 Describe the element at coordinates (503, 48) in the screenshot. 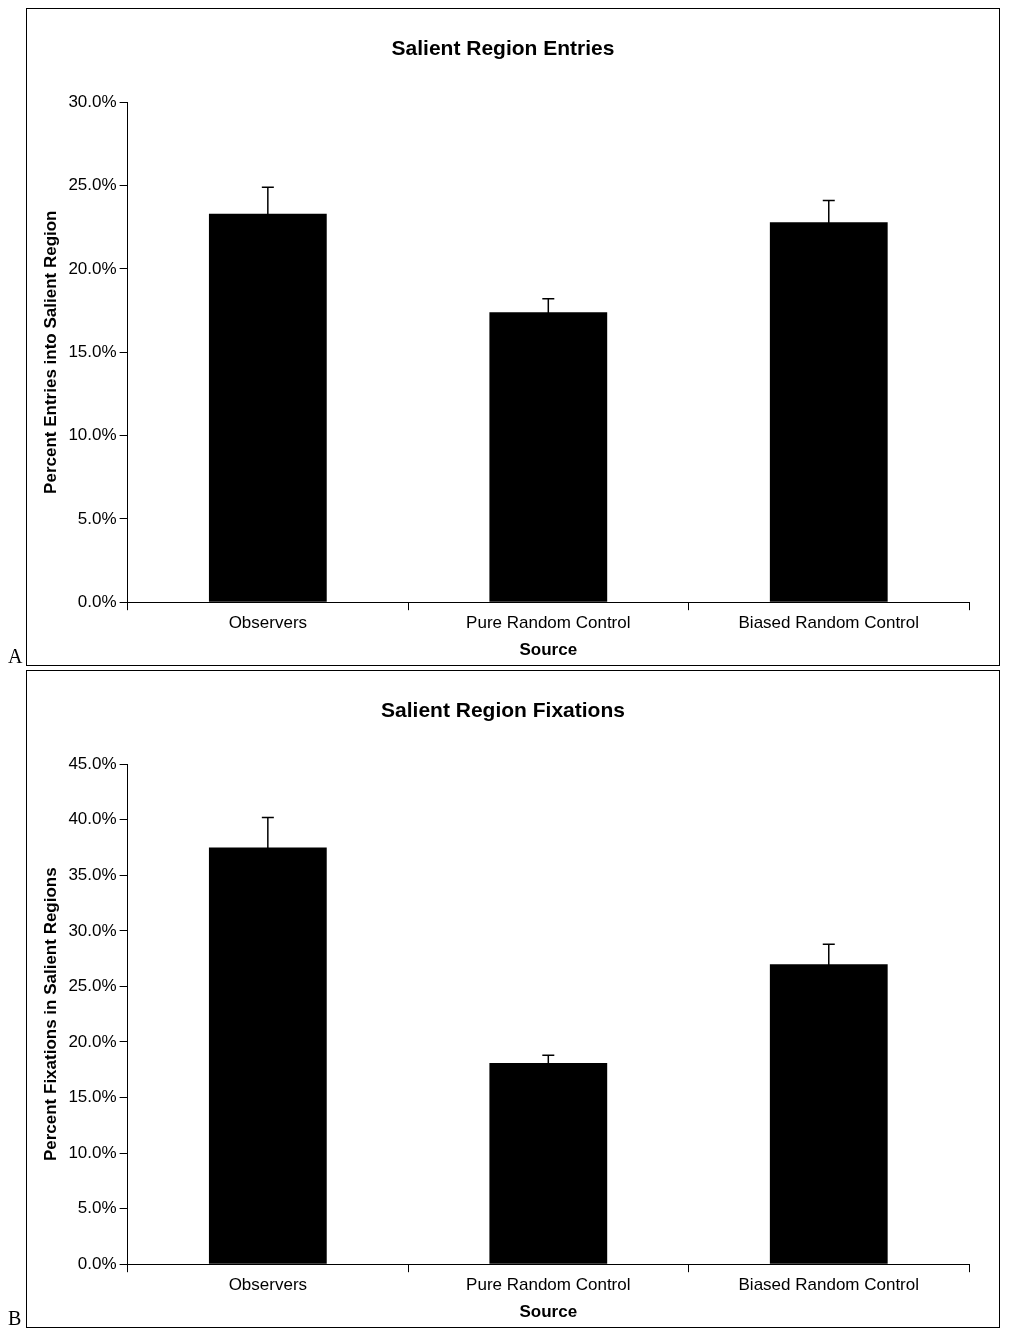

I see `chart-title: Salient Region Entries` at that location.